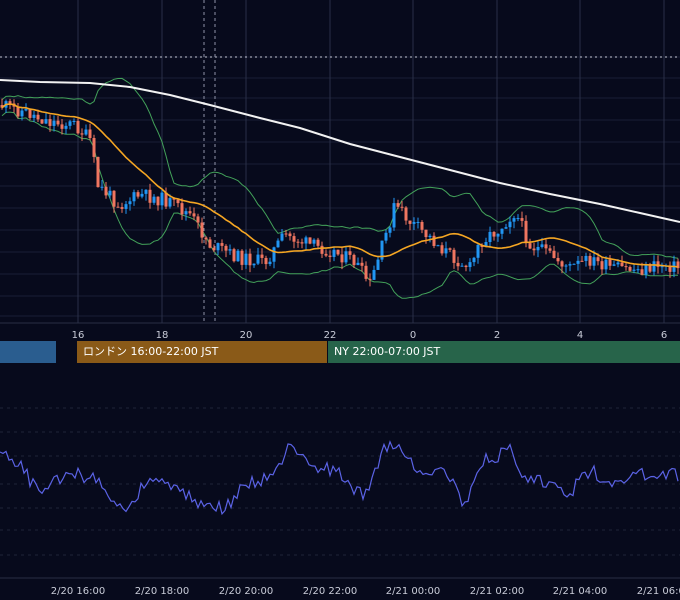 This screenshot has height=600, width=680. I want to click on price-x-axis: 16 18 20 22 0 2 4 6, so click(370, 335).